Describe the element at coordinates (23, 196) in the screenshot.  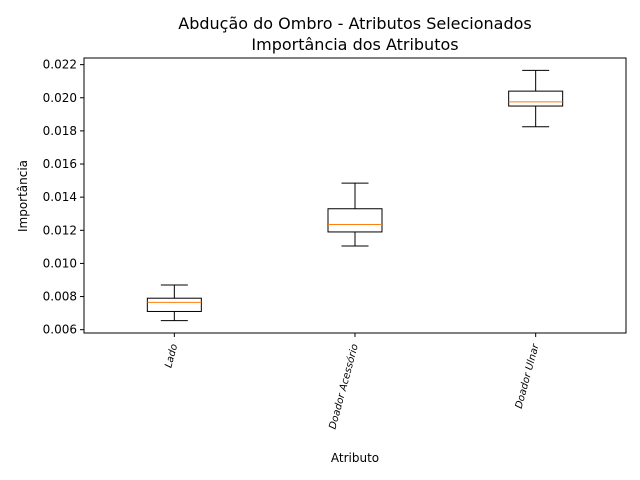
I see `y-axis-label: Importância` at that location.